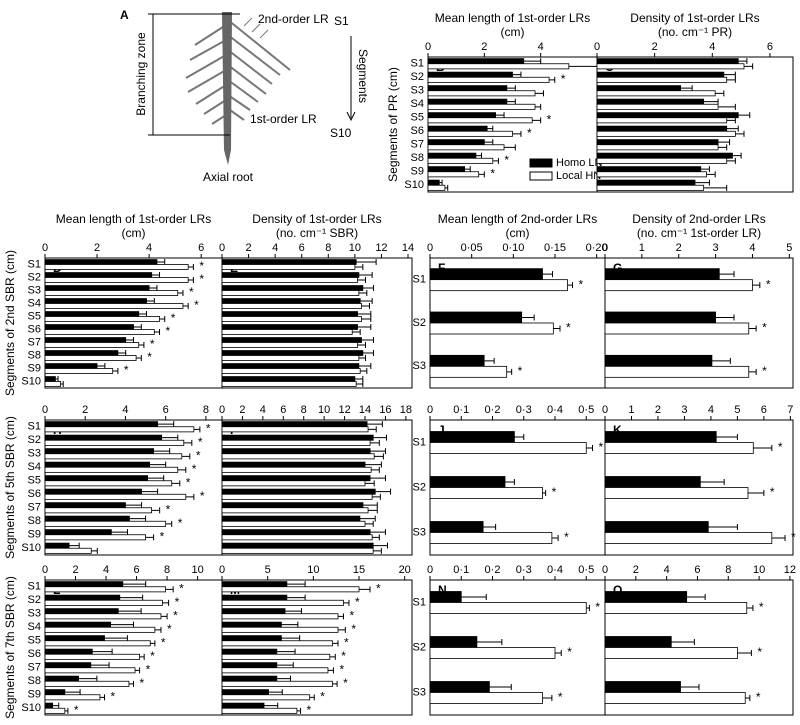  Describe the element at coordinates (283, 119) in the screenshot. I see `label: 1st-order LR` at that location.